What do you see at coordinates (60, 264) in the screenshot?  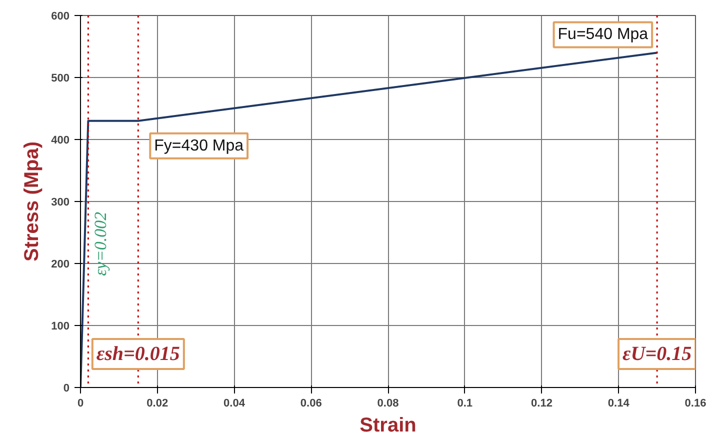 I see `y-tick-label: 200` at bounding box center [60, 264].